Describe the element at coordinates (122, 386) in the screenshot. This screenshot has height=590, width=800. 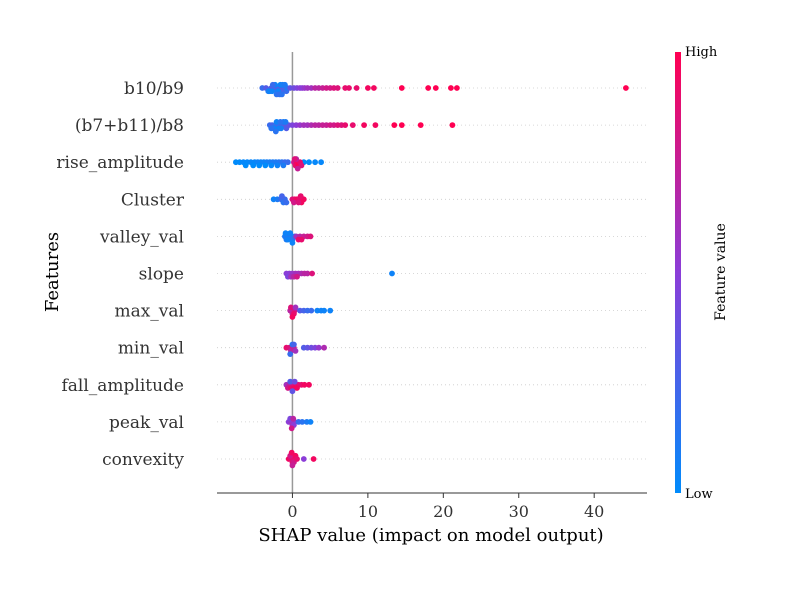
I see `feature-label: fall_amplitude` at that location.